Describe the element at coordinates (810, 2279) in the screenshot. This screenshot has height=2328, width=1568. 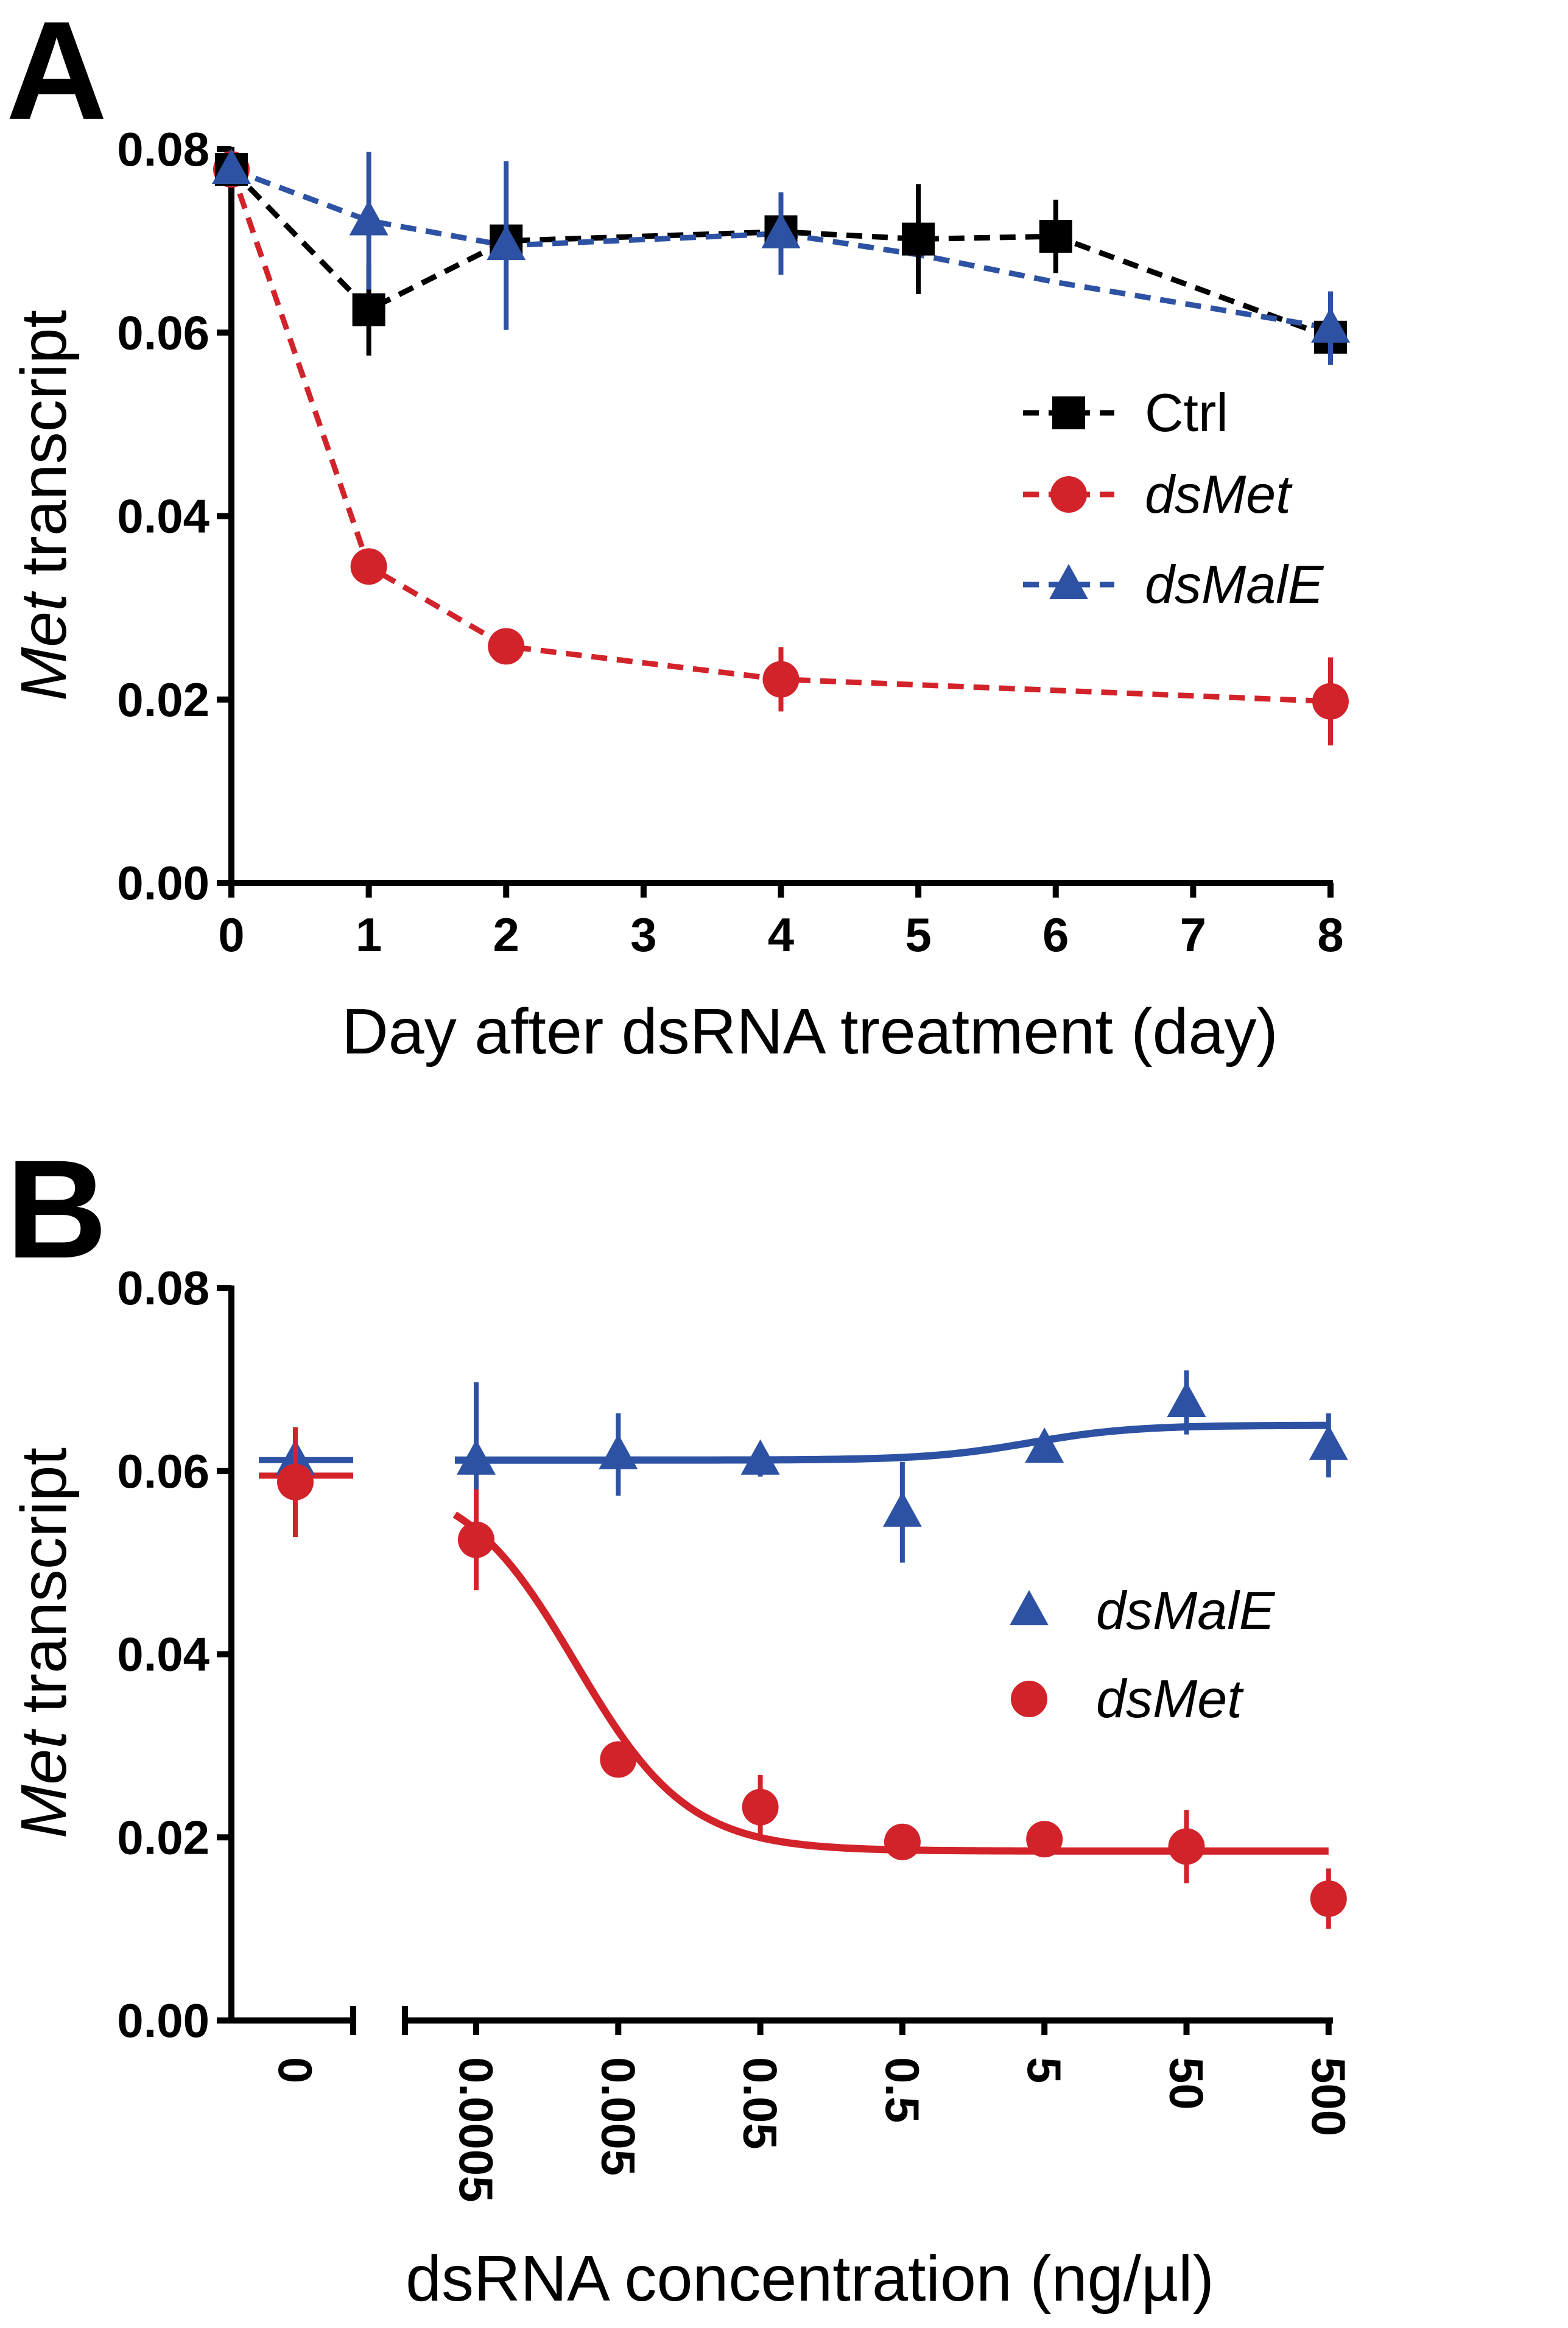
I see `panel-b-x-axis-title: dsRNA concentration (ng/µl)` at that location.